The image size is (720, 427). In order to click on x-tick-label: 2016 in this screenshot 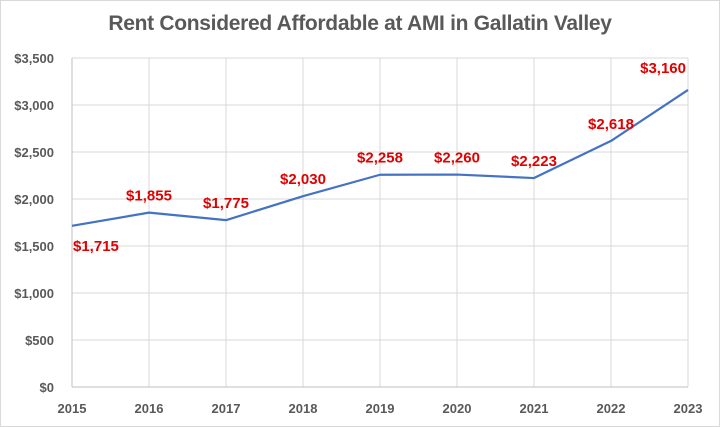, I will do `click(149, 408)`.